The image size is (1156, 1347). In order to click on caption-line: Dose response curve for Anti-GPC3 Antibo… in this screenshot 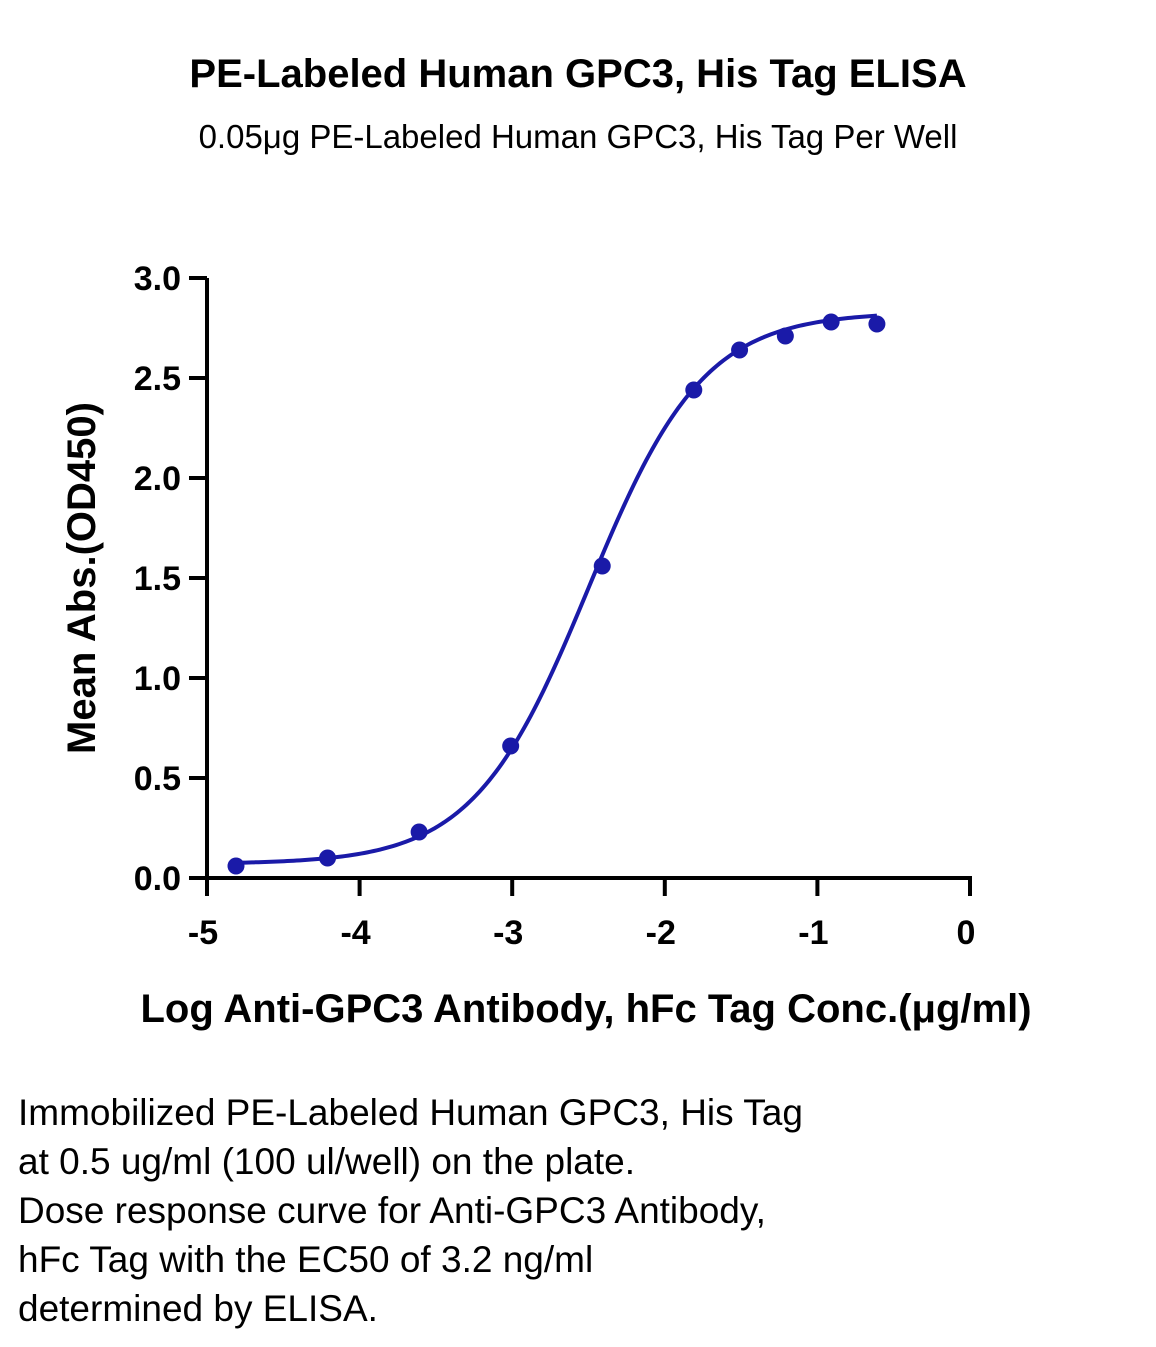, I will do `click(392, 1210)`.